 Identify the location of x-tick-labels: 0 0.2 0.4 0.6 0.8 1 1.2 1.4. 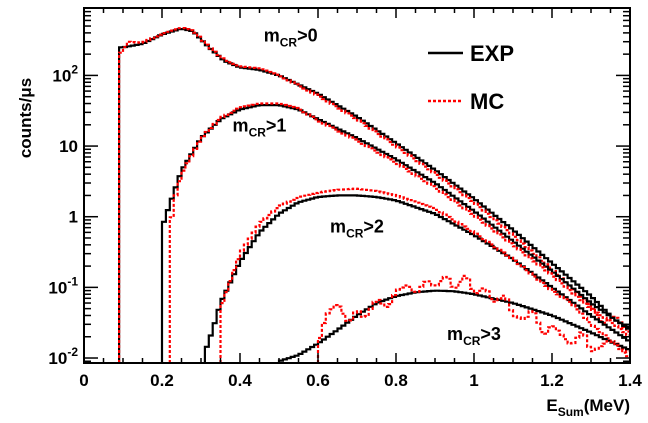
(360, 380).